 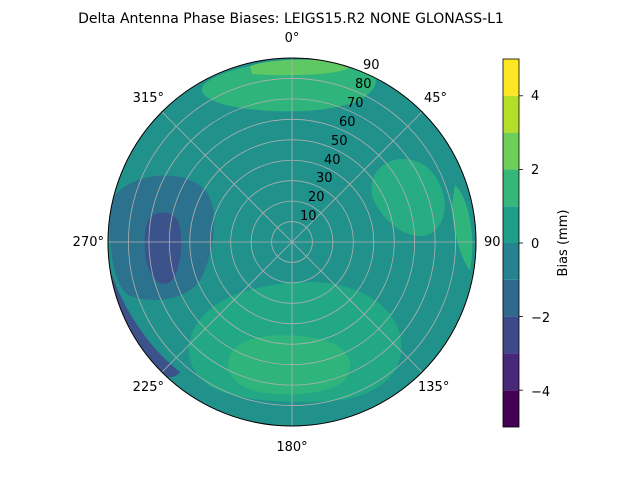 I want to click on azimuth-tick-label-45: 45°, so click(x=435, y=98).